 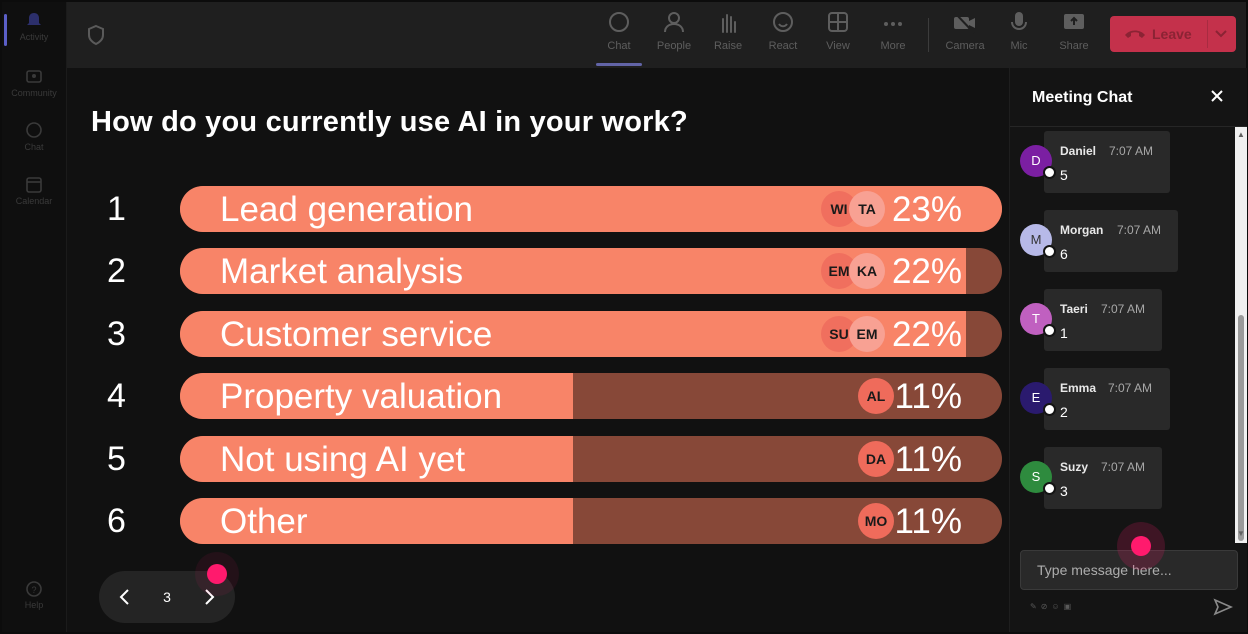 I want to click on toolbar-react-button: React, so click(x=783, y=31).